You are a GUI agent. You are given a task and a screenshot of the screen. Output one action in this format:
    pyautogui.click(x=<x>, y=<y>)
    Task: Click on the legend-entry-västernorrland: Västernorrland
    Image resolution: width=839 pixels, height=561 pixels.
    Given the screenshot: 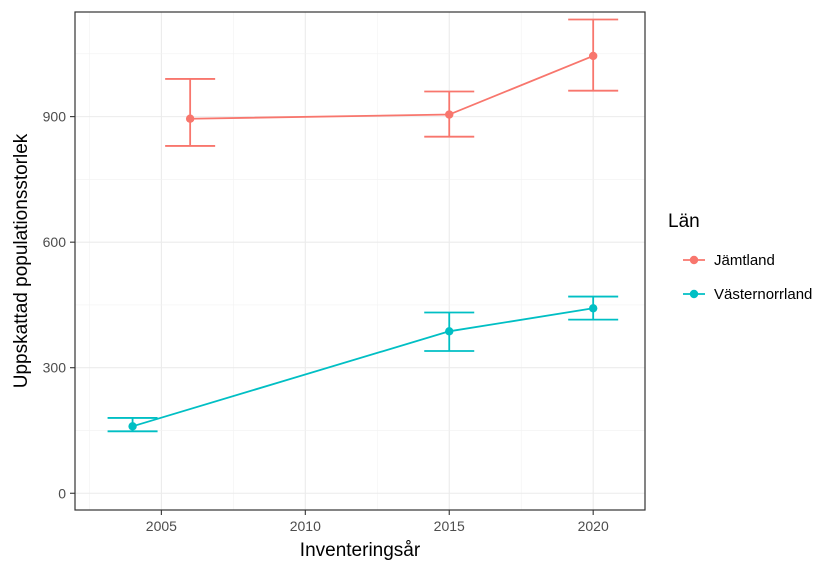 What is the action you would take?
    pyautogui.click(x=747, y=294)
    